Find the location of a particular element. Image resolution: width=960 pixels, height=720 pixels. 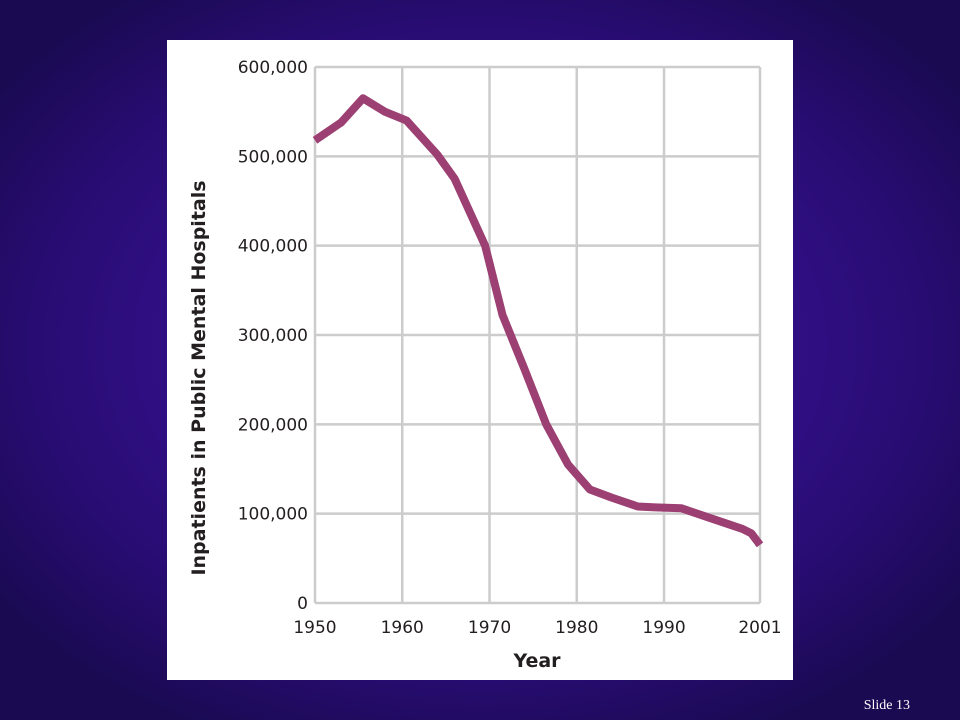

x-tick-label: 1990 is located at coordinates (663, 628).